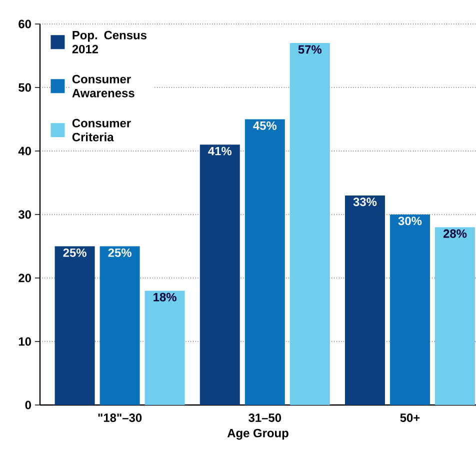 The height and width of the screenshot is (457, 476). Describe the element at coordinates (120, 418) in the screenshot. I see `x-tick-label: "18"–30` at that location.